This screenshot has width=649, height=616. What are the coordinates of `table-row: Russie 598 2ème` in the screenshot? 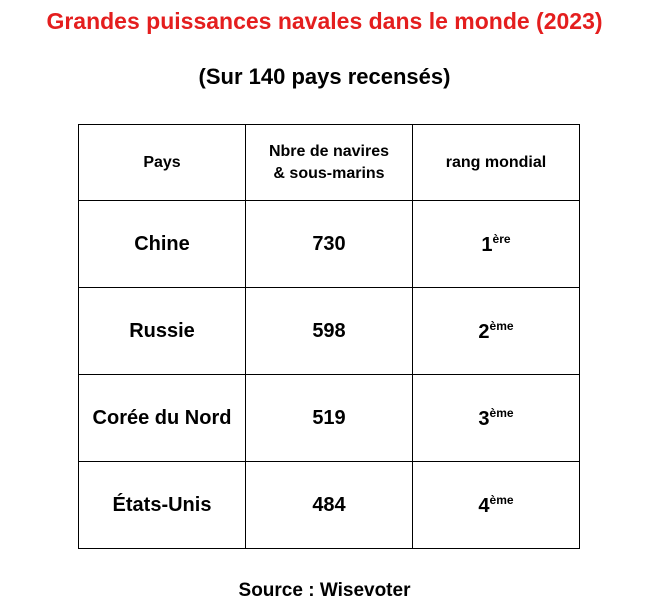 It's located at (329, 331).